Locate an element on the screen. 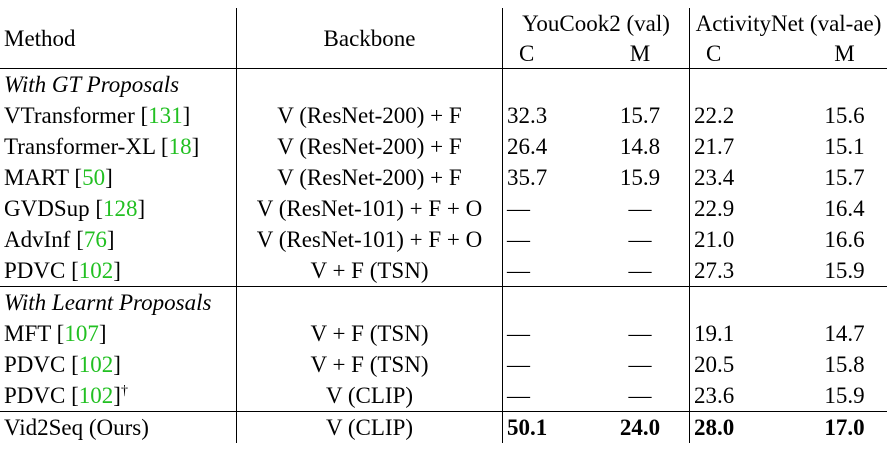  method-name: VTransformer is located at coordinates (69, 115).